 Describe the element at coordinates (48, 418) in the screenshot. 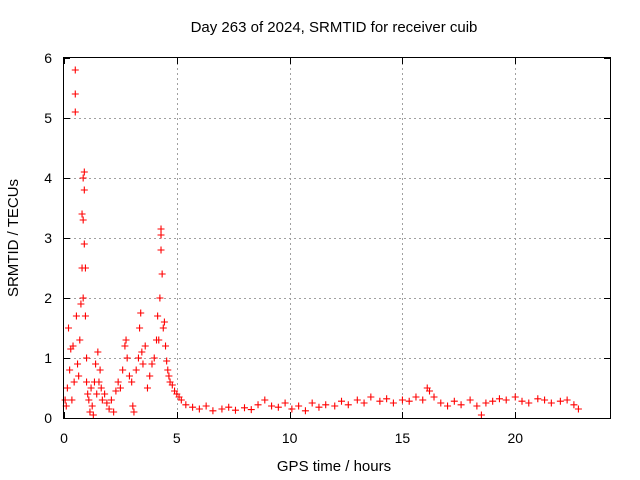

I see `y-tick-label: 0` at that location.